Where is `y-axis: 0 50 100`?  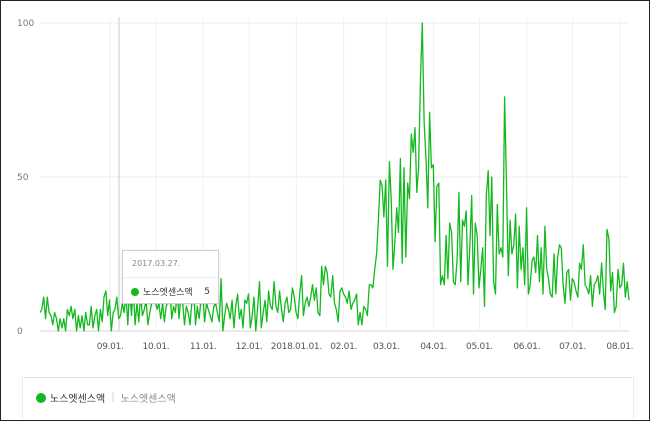 y-axis: 0 50 100 is located at coordinates (25, 178).